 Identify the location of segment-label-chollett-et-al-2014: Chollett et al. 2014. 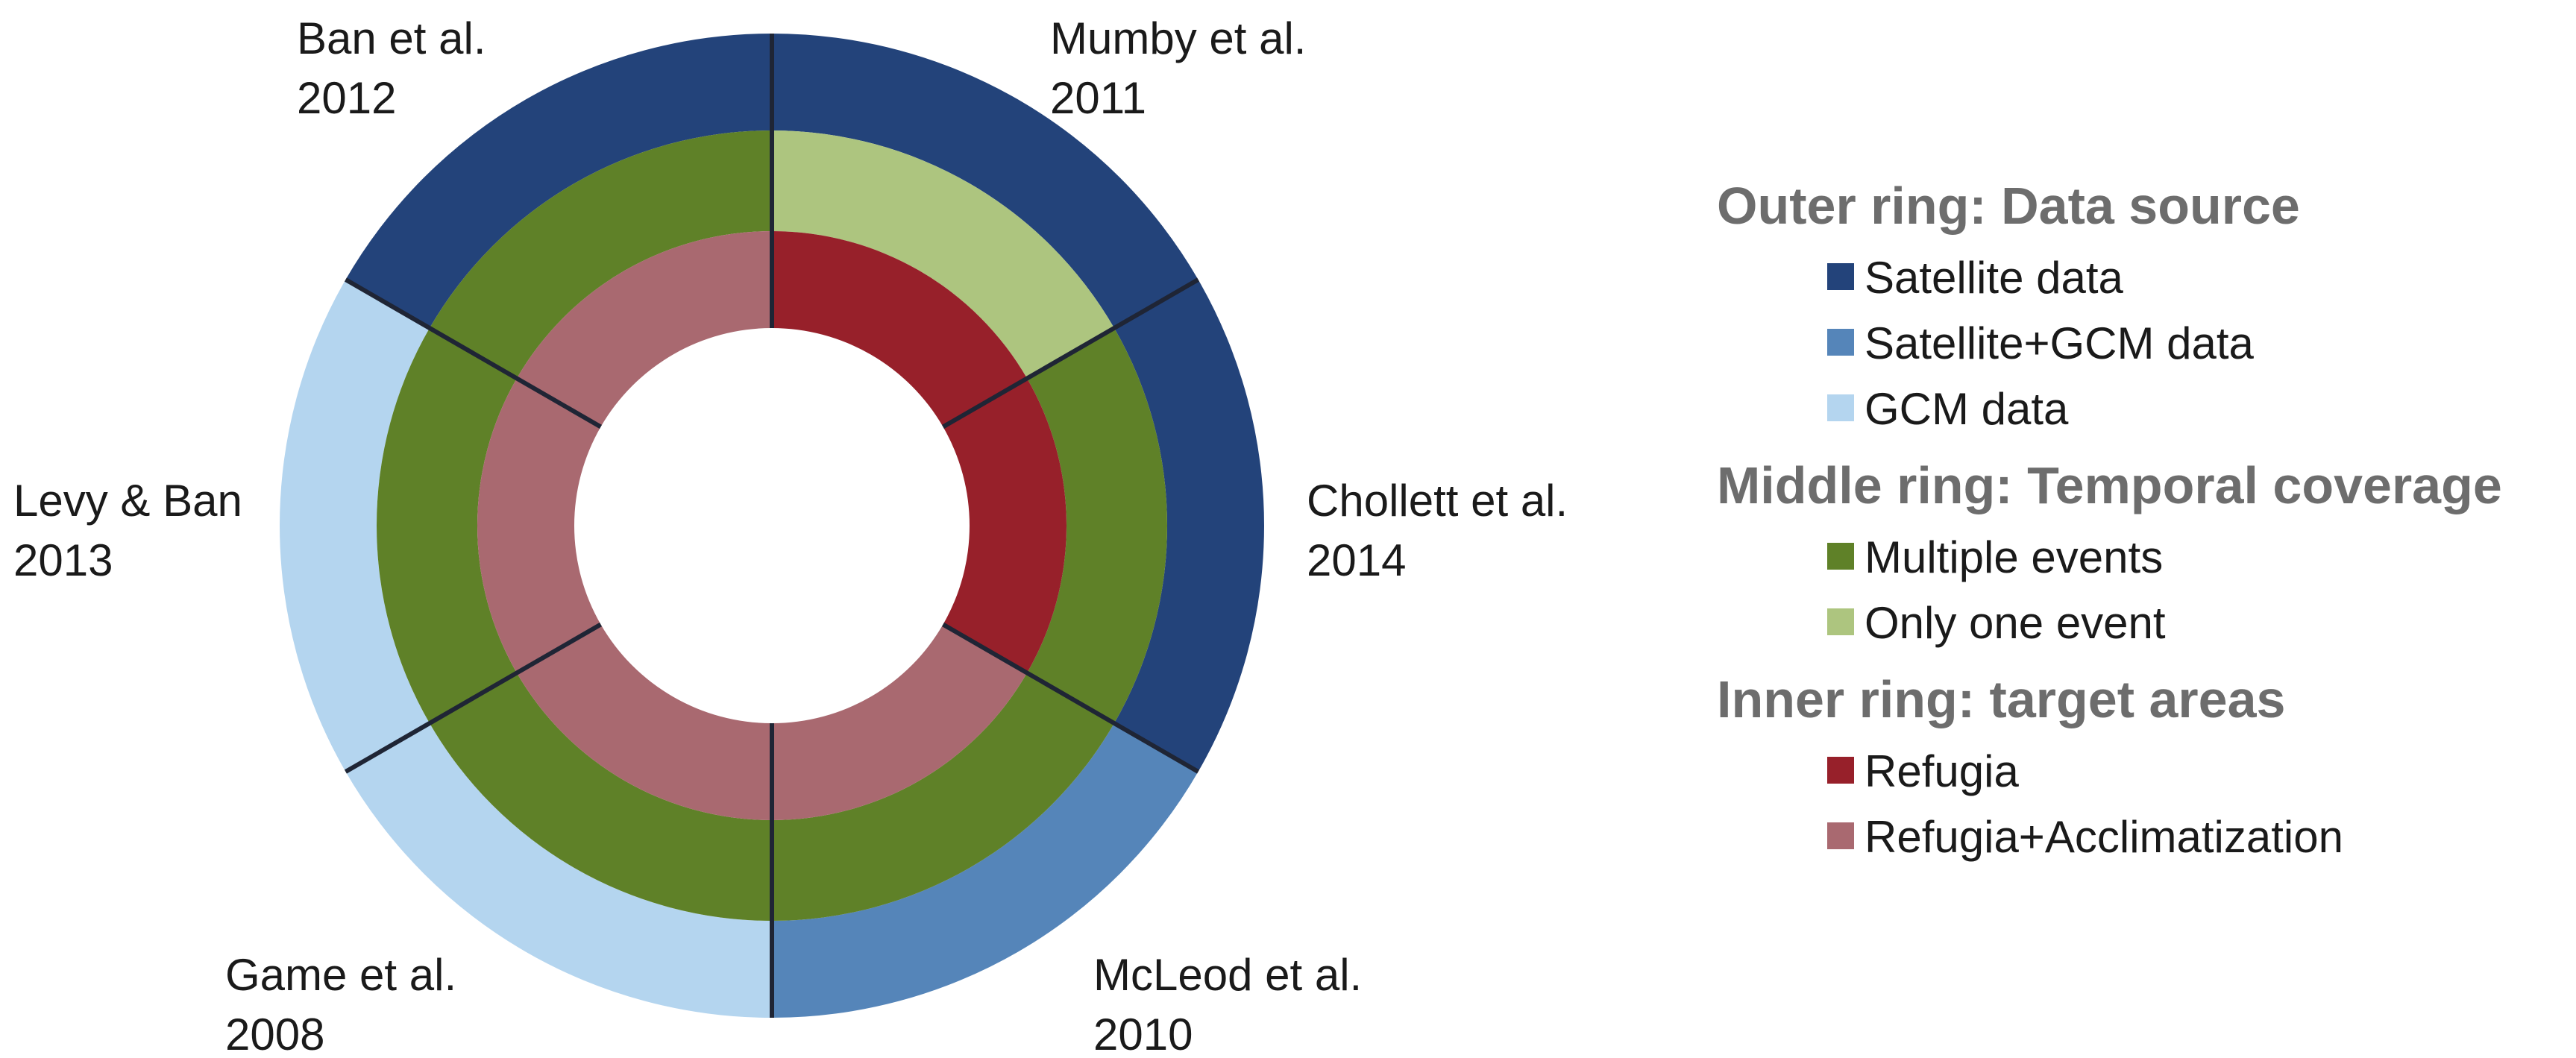
(1438, 530).